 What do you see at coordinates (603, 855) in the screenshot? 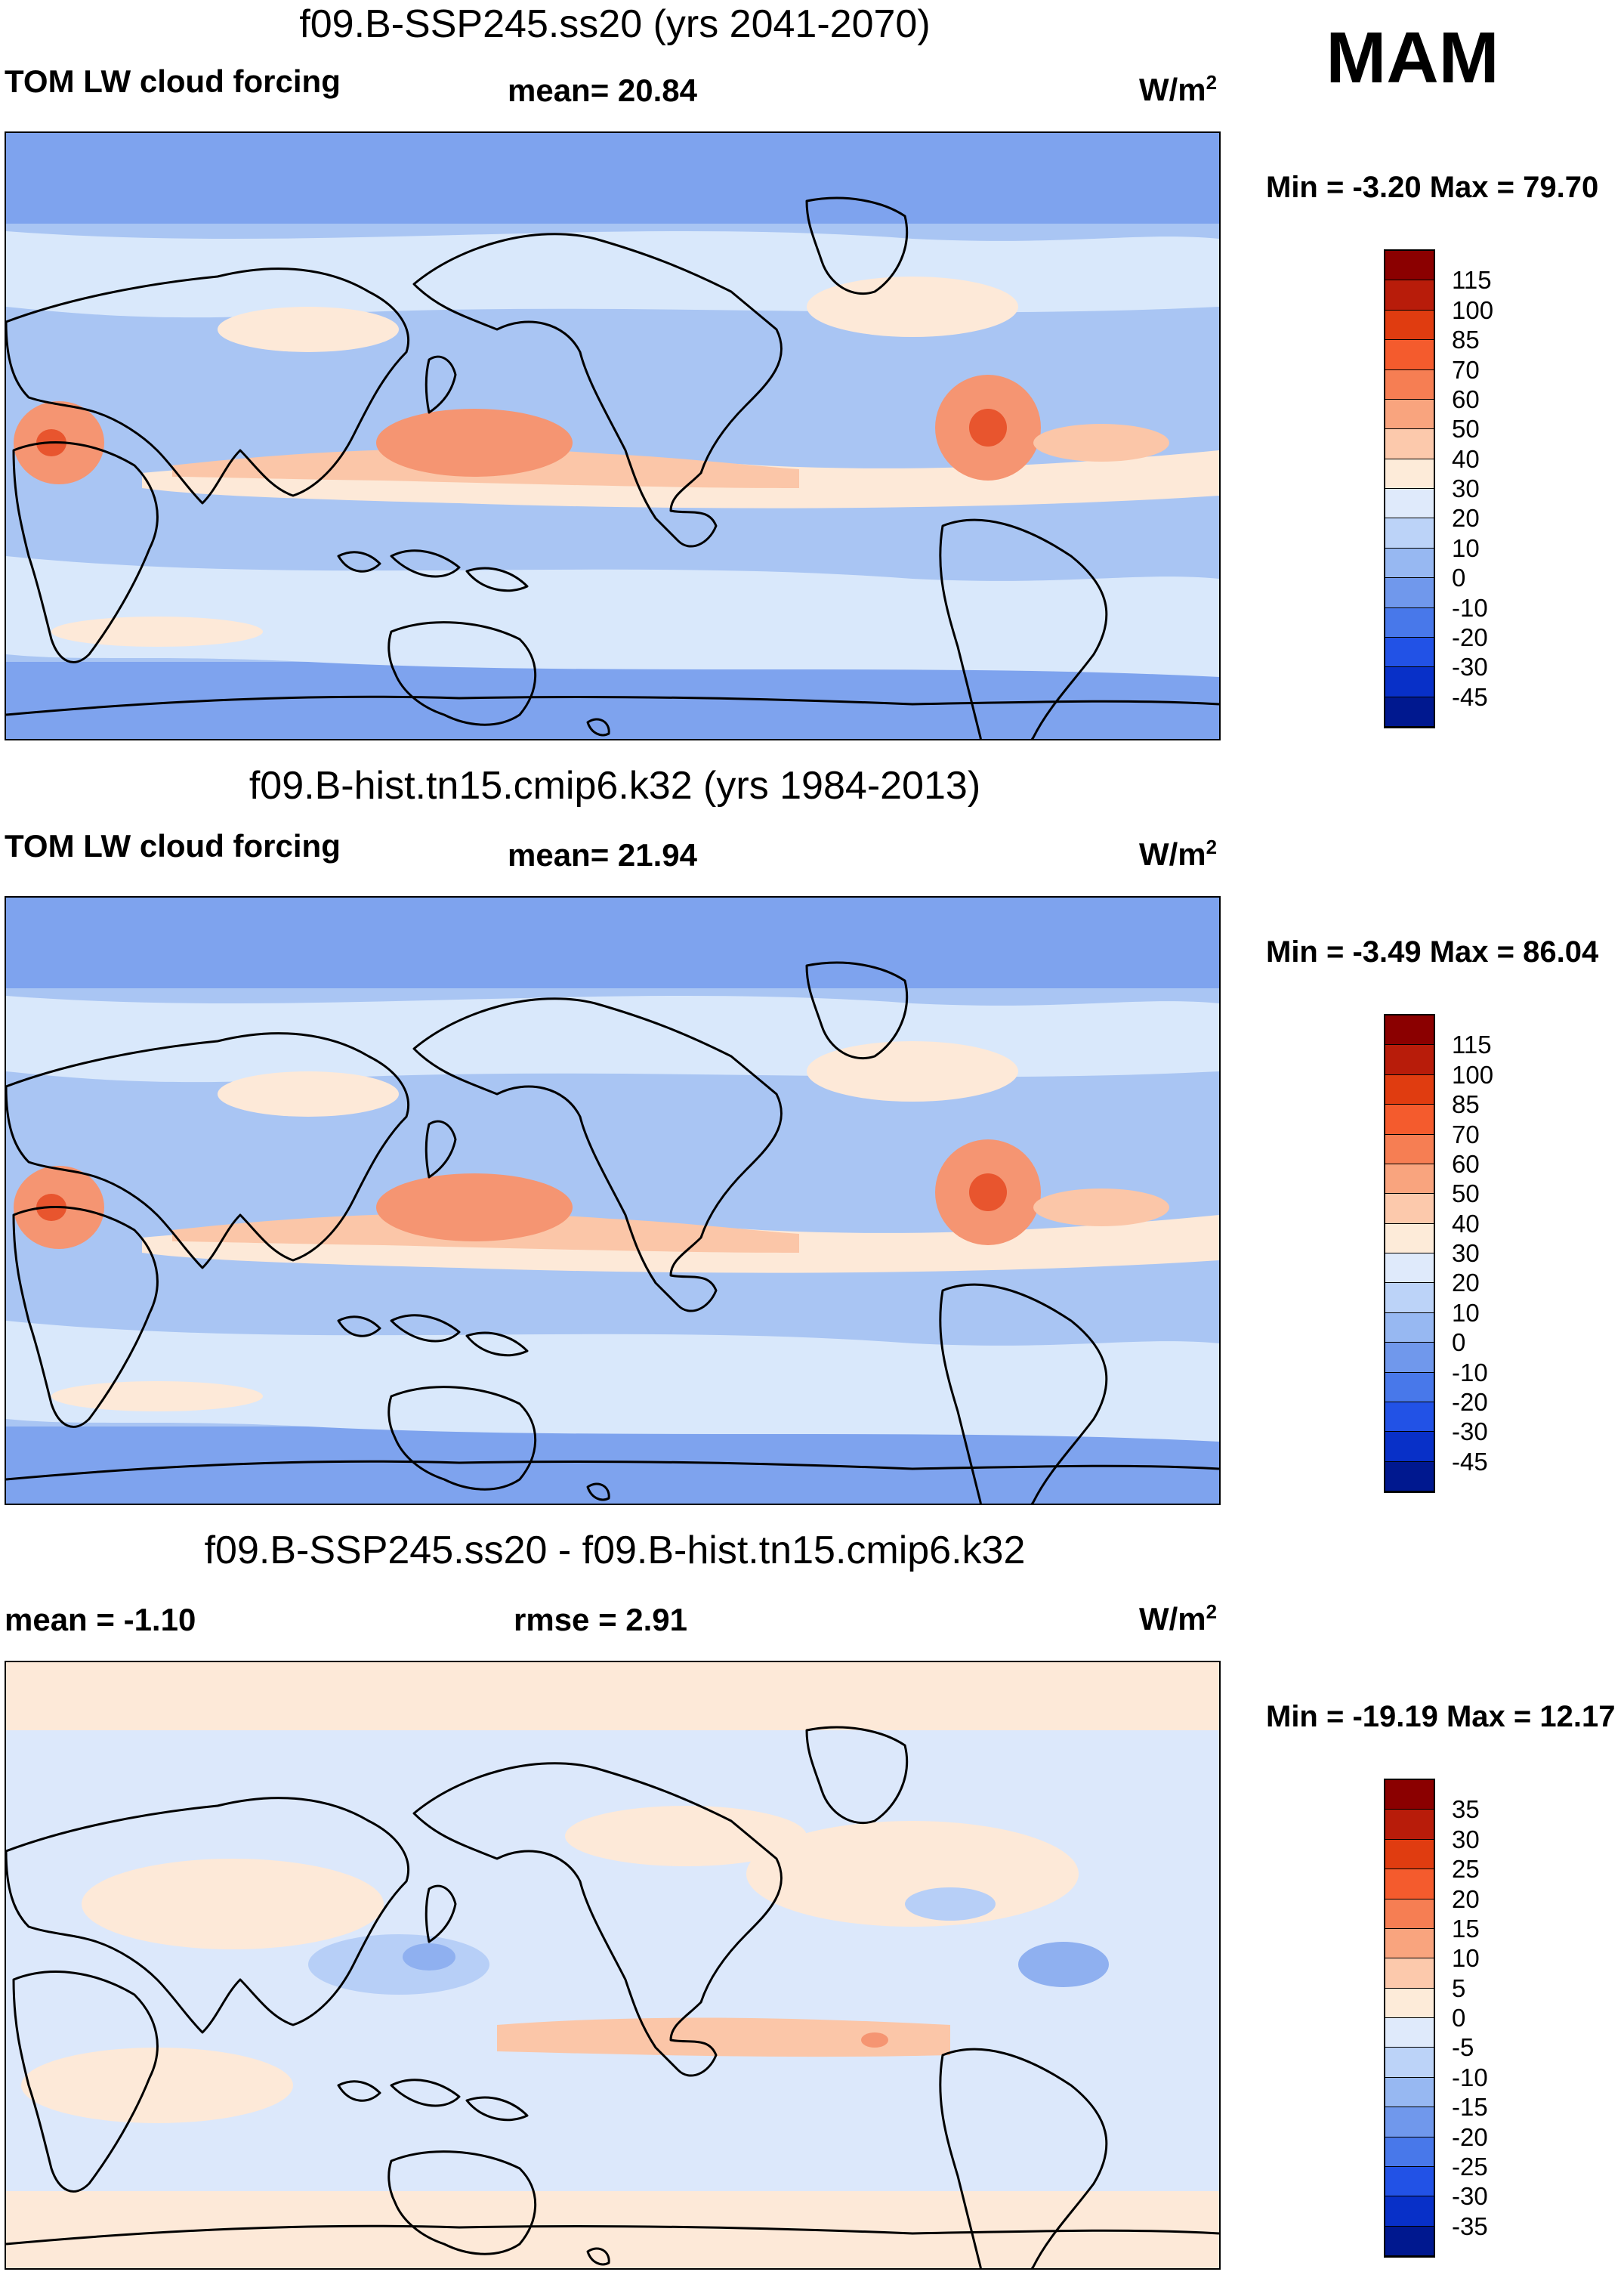
I see `panel-2-mean-label: mean= 21.94` at bounding box center [603, 855].